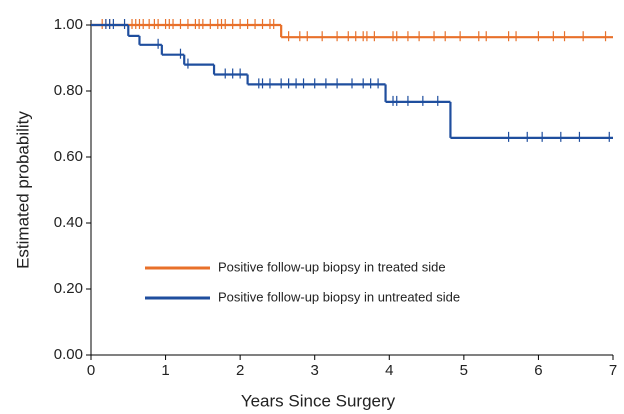  What do you see at coordinates (22, 190) in the screenshot?
I see `y-axis-label: Estimated probability` at bounding box center [22, 190].